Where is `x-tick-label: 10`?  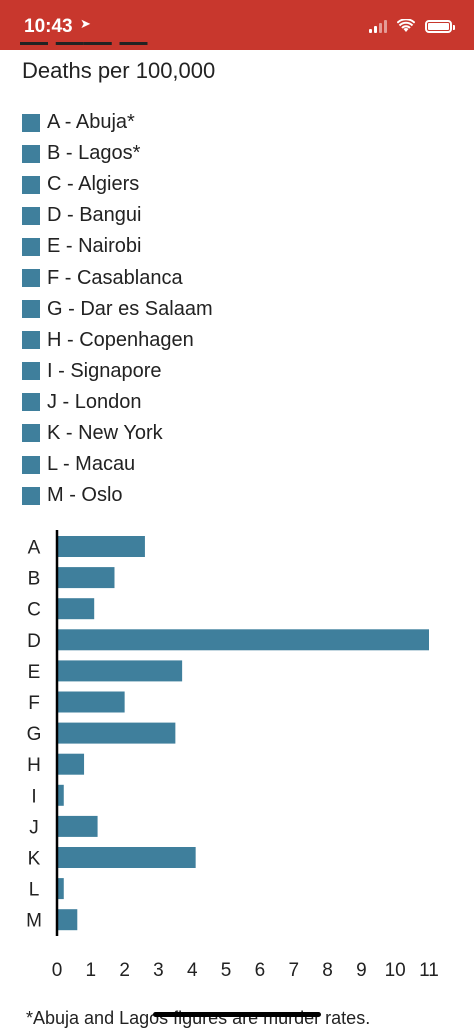
x-tick-label: 10 is located at coordinates (395, 970).